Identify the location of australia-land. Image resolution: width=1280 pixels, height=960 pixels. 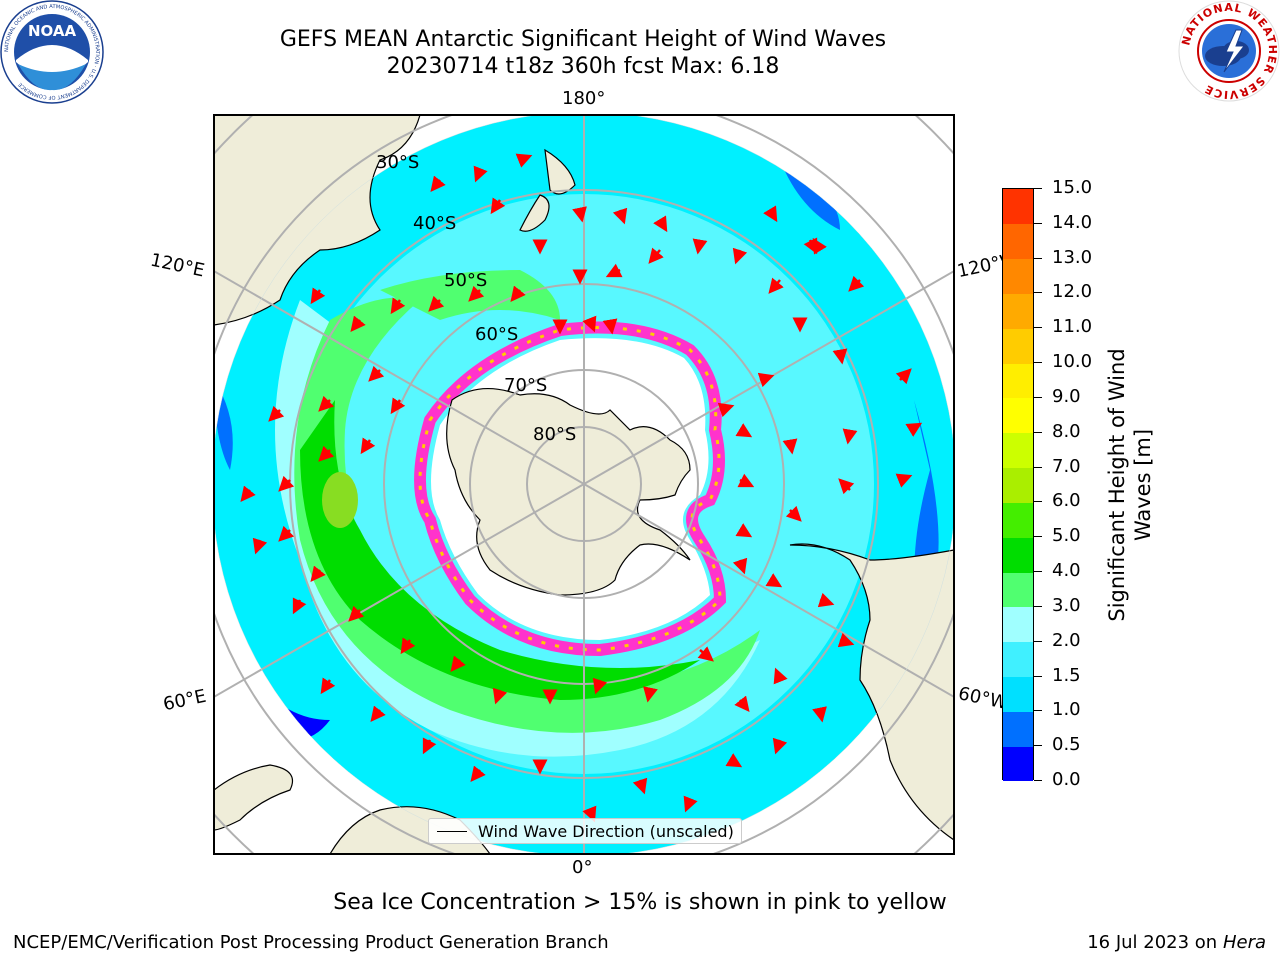
(317, 220).